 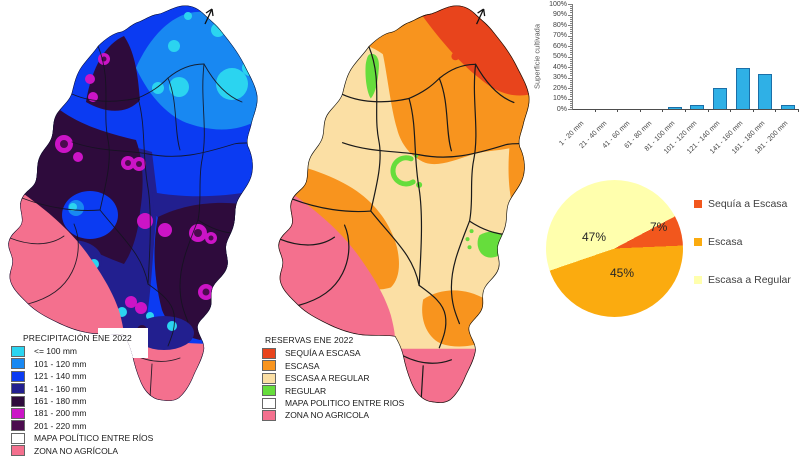 What do you see at coordinates (594, 237) in the screenshot?
I see `pie-data-label: 47%` at bounding box center [594, 237].